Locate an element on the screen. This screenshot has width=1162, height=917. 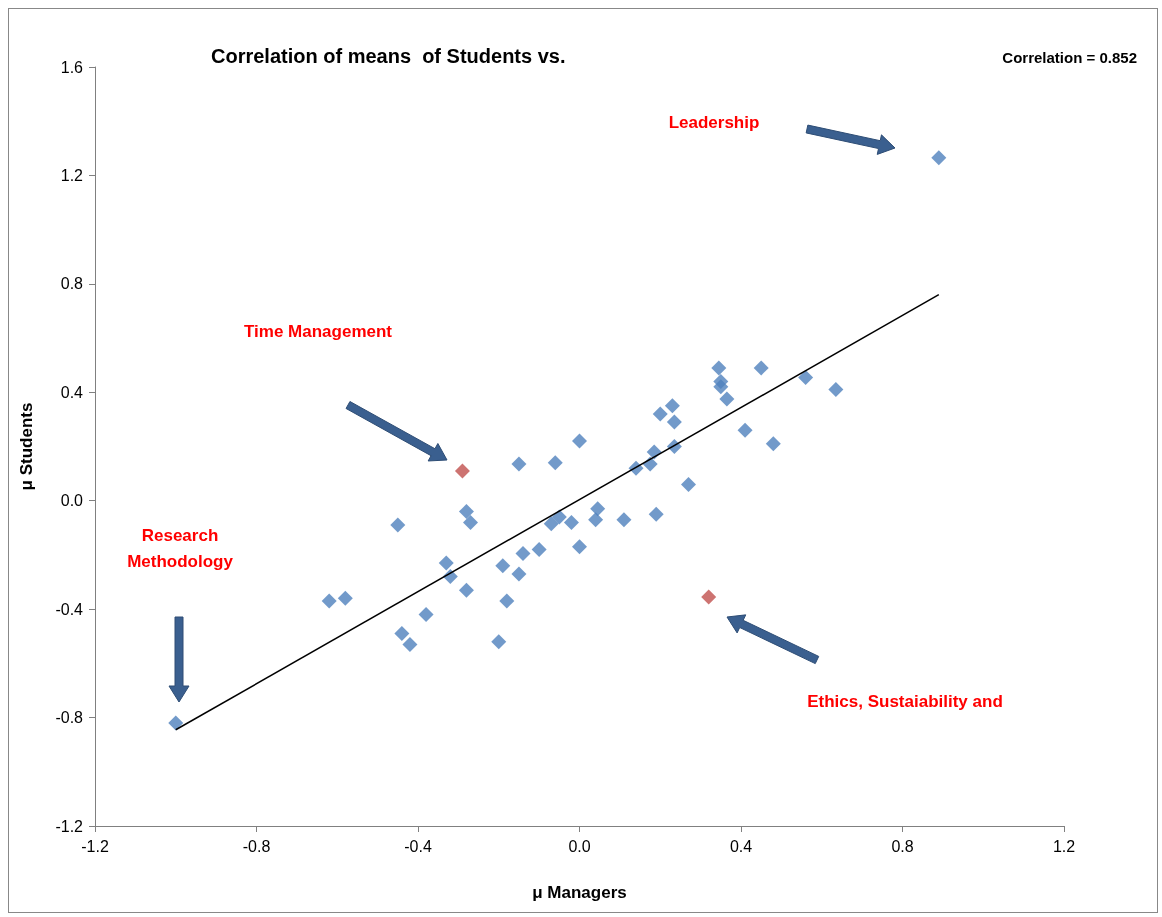
annotation: Ethics, Sustaiability and is located at coordinates (905, 701).